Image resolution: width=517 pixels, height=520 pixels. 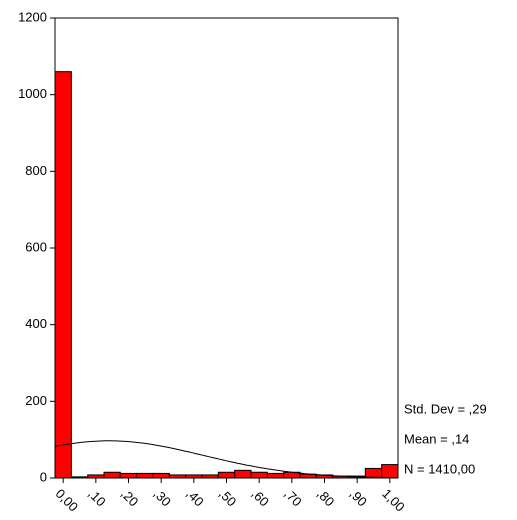 I want to click on x-tick-label: ,50, so click(x=227, y=497).